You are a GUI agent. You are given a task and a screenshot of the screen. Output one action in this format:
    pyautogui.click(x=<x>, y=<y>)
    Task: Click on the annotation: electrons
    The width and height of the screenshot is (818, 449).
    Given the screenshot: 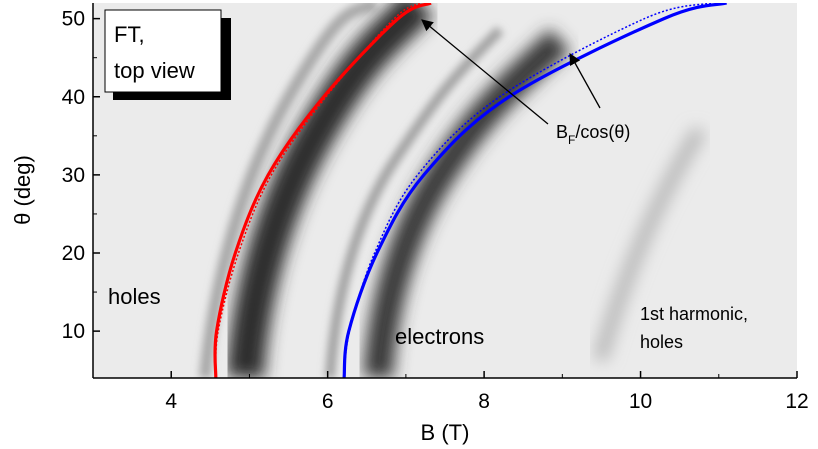 What is the action you would take?
    pyautogui.click(x=439, y=336)
    